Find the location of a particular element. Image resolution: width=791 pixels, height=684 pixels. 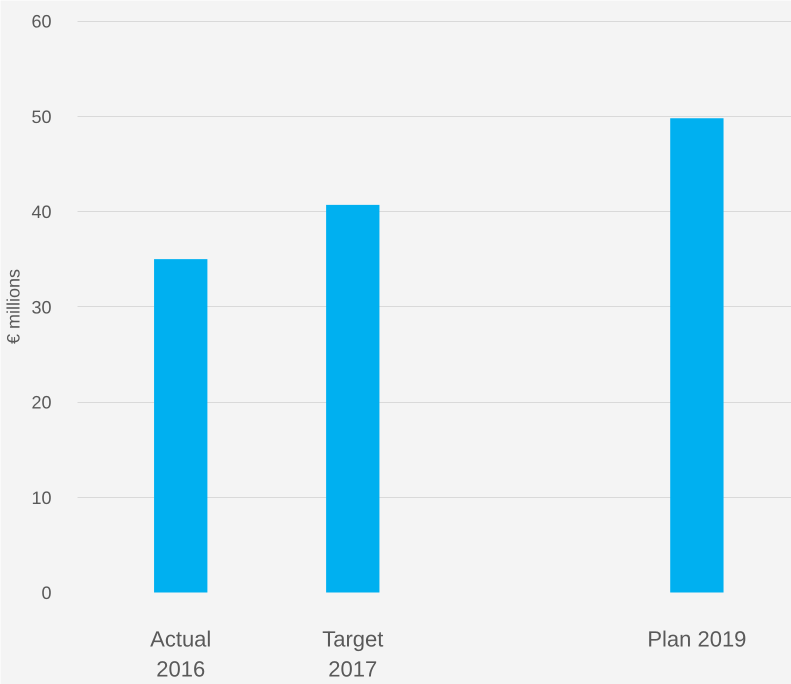

y-tick-label: 20 is located at coordinates (41, 402).